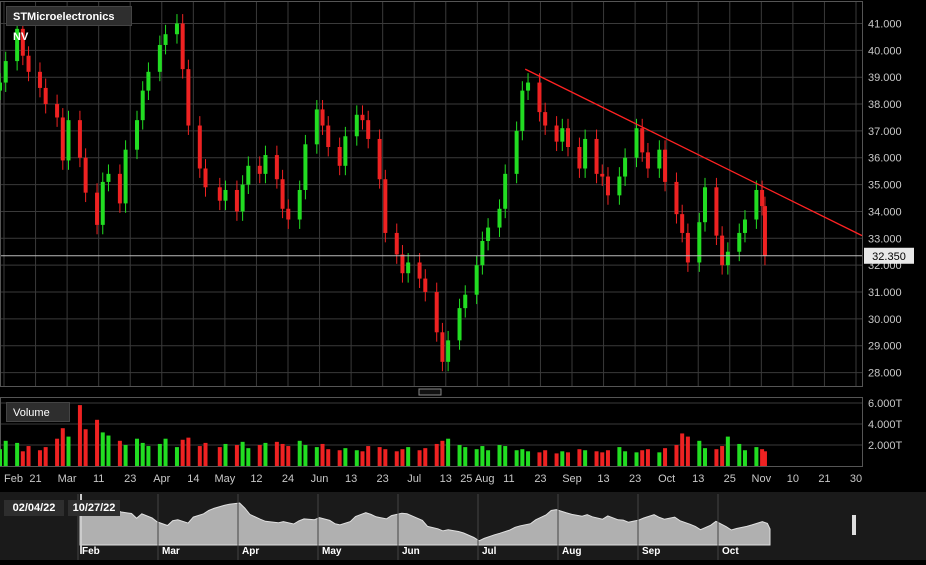 The width and height of the screenshot is (926, 565). Describe the element at coordinates (67, 479) in the screenshot. I see `x-tick-label: Mar` at that location.